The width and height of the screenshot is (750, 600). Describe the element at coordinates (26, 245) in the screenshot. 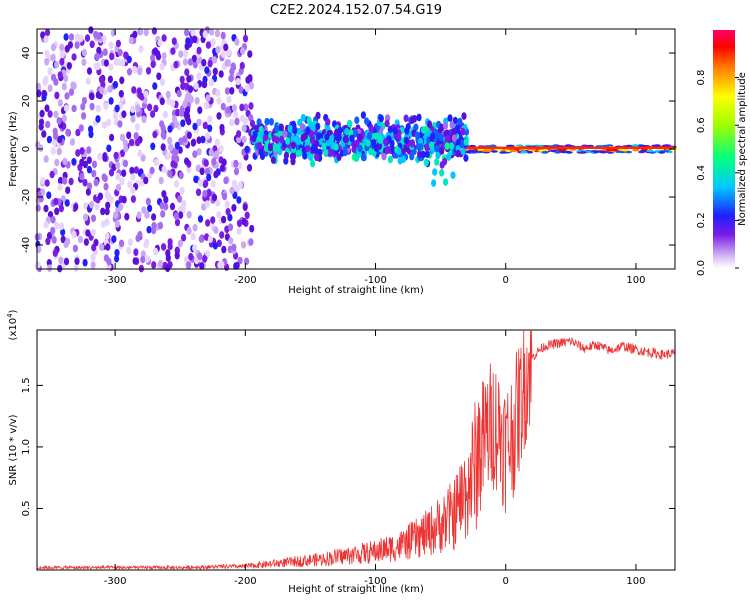

I see `y-tick-label: -40` at that location.